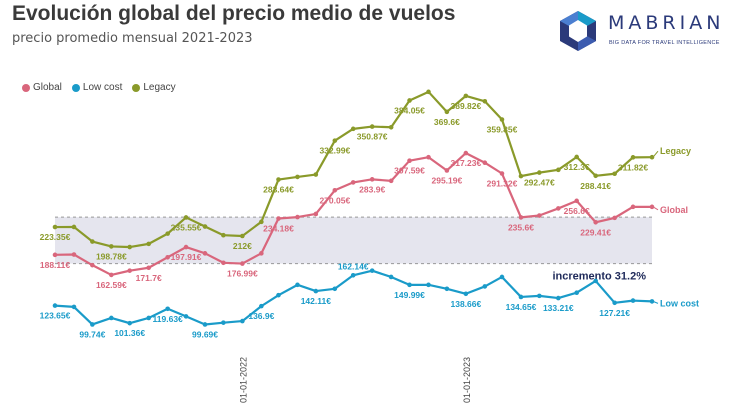 The width and height of the screenshot is (750, 410). Describe the element at coordinates (578, 31) in the screenshot. I see `mabrian-logo-icon` at that location.